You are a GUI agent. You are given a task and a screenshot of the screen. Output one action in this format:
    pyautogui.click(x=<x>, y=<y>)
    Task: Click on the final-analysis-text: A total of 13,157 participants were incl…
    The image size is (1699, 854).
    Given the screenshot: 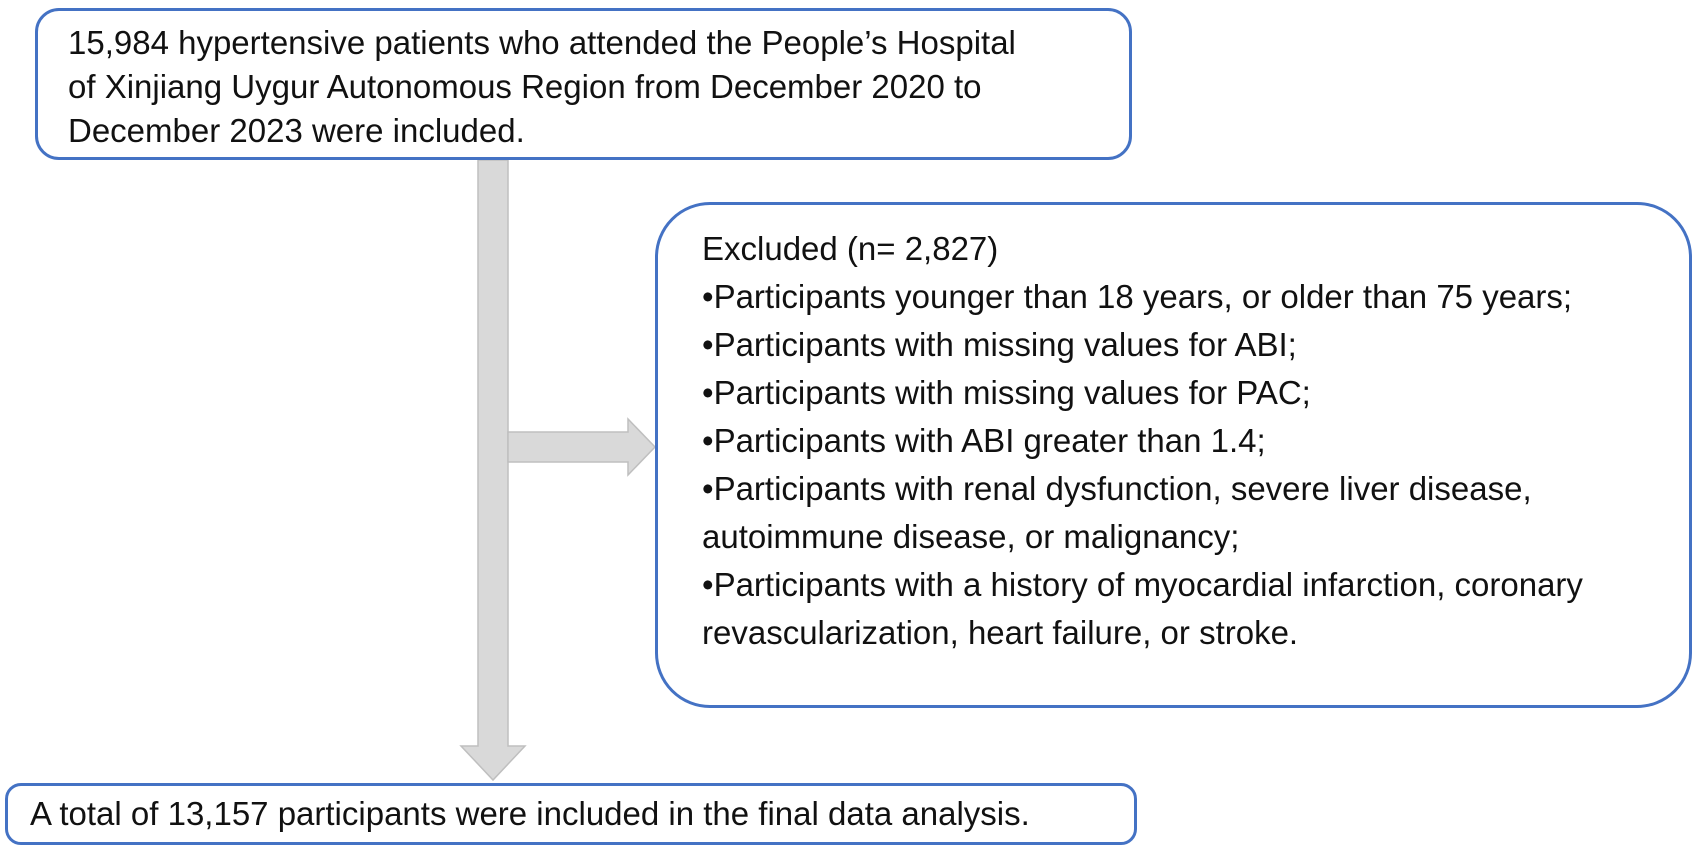 What is the action you would take?
    pyautogui.click(x=530, y=813)
    